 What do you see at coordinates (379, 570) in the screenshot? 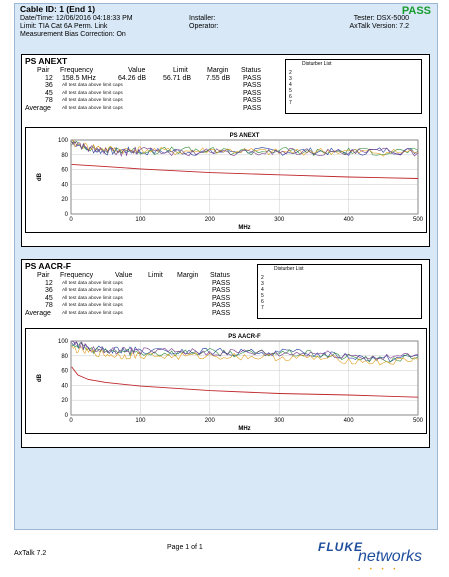
I see `logo-dots: • • • •` at bounding box center [379, 570].